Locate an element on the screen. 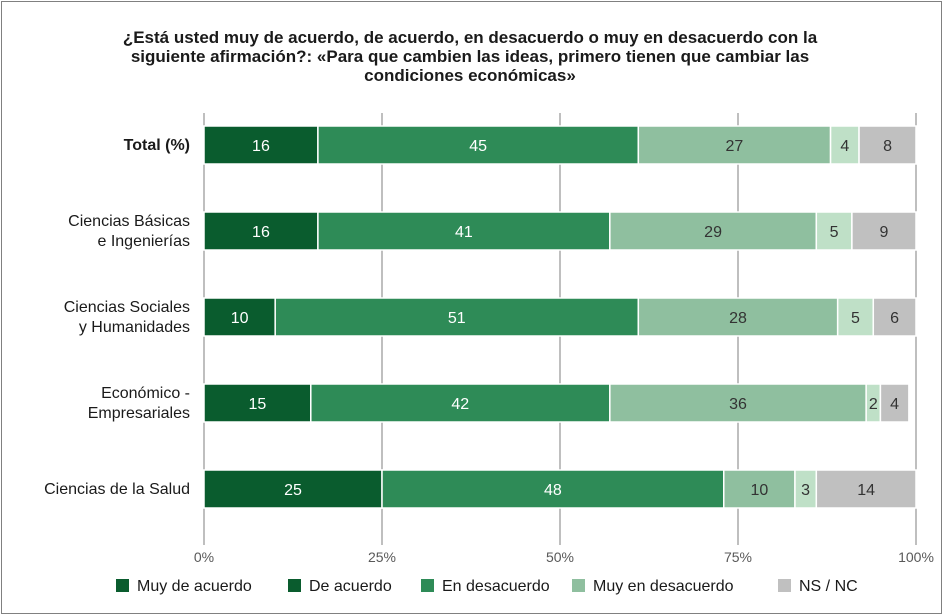 The width and height of the screenshot is (943, 615). data-label: 25 is located at coordinates (293, 490).